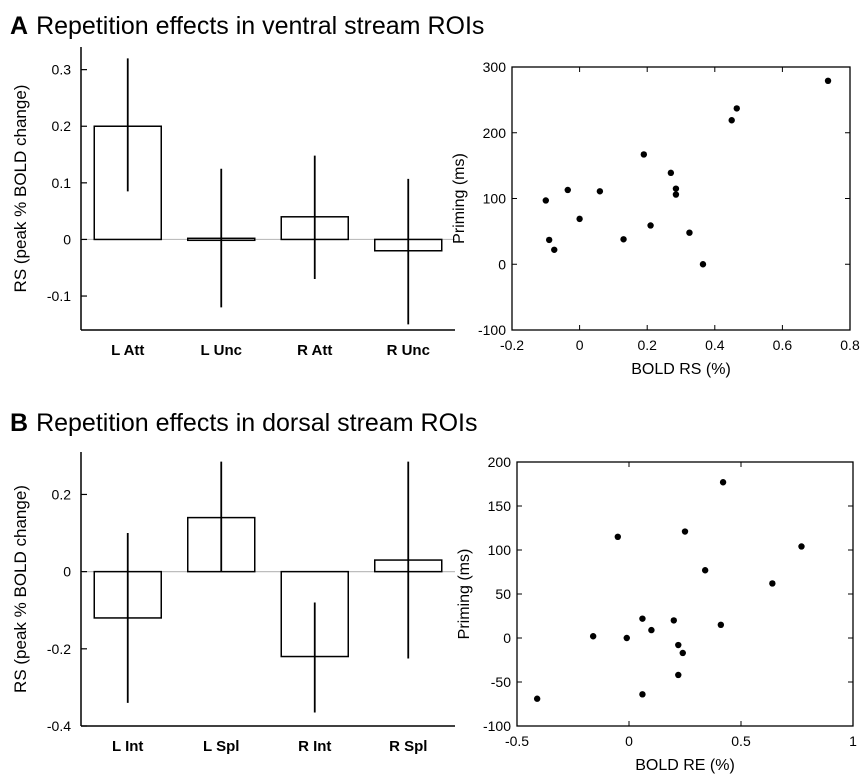  I want to click on x-tick-label: 0.5, so click(741, 741).